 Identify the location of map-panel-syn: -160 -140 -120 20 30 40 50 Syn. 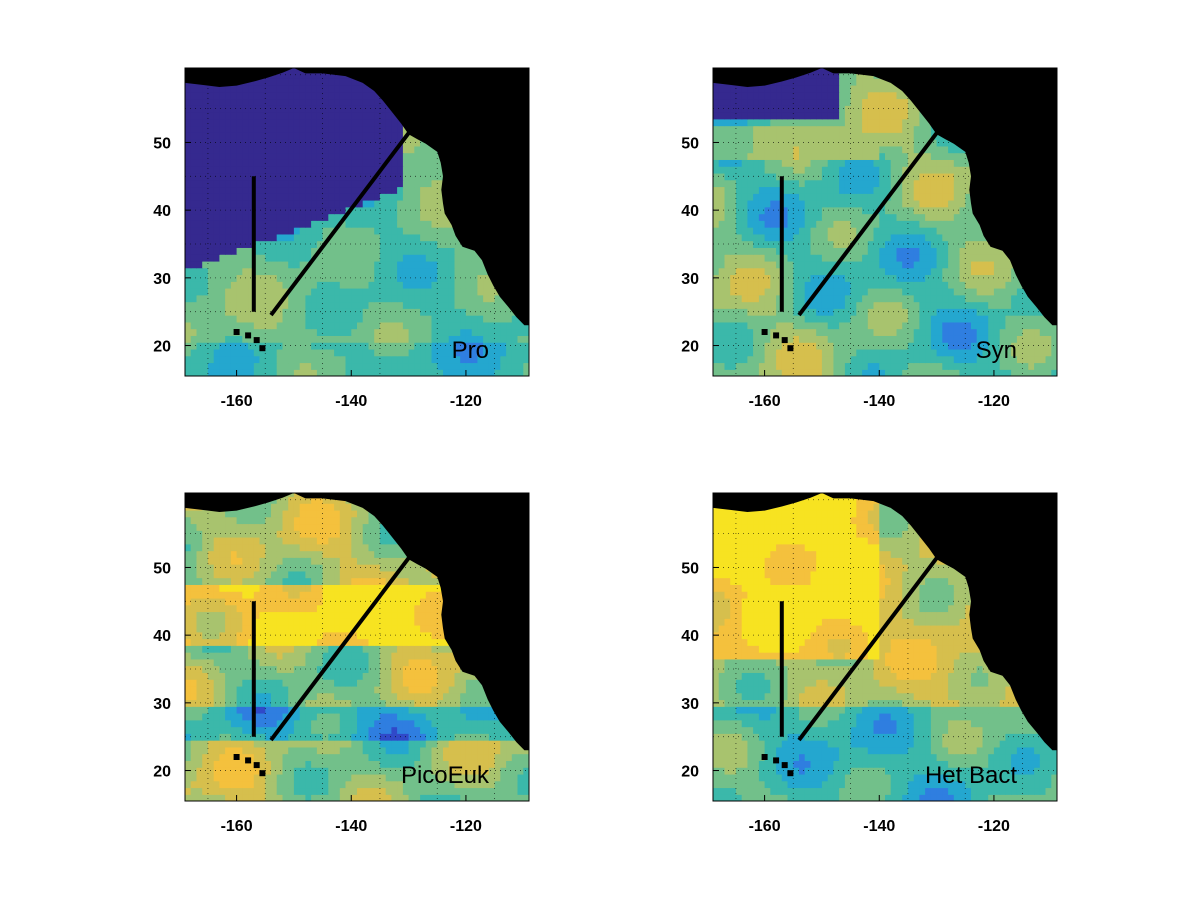
(869, 238).